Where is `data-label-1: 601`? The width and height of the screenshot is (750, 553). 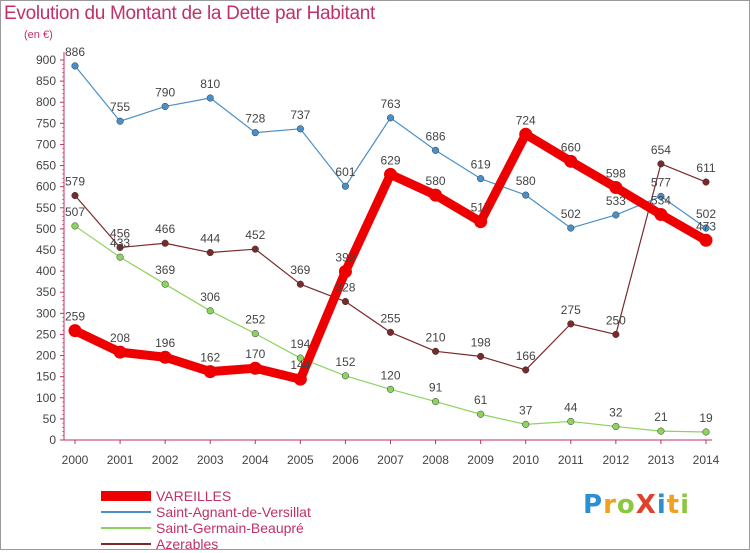 data-label-1: 601 is located at coordinates (345, 172).